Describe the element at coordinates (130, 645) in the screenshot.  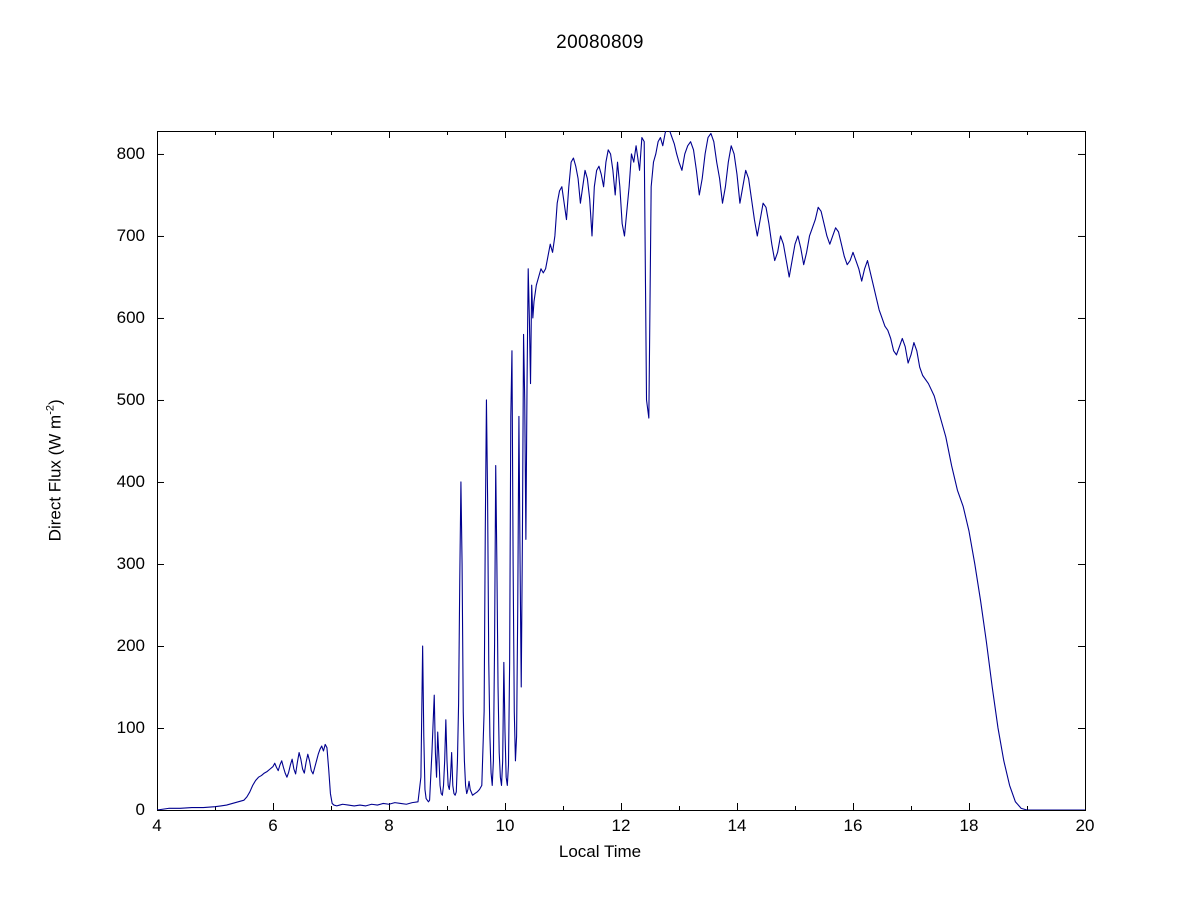
I see `y-tick-label: 200` at that location.